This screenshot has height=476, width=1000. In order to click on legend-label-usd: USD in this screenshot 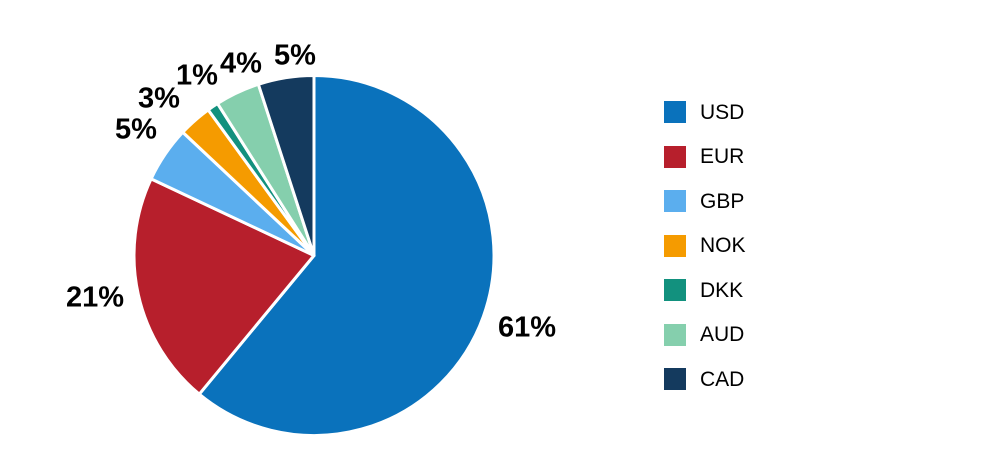, I will do `click(722, 112)`.